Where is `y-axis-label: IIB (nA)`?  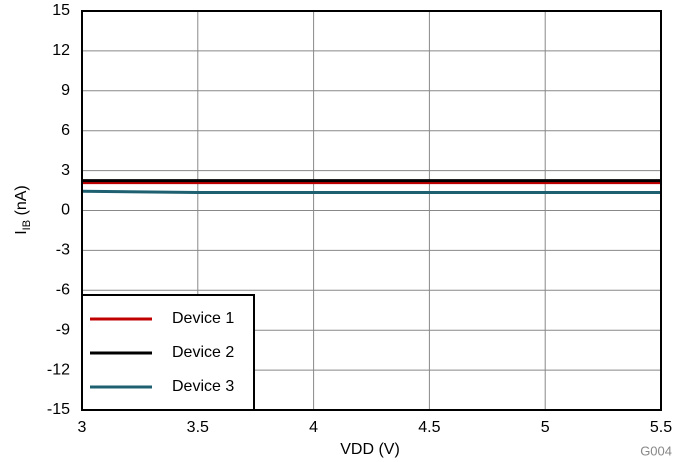
y-axis-label: IIB (nA) is located at coordinates (23, 210).